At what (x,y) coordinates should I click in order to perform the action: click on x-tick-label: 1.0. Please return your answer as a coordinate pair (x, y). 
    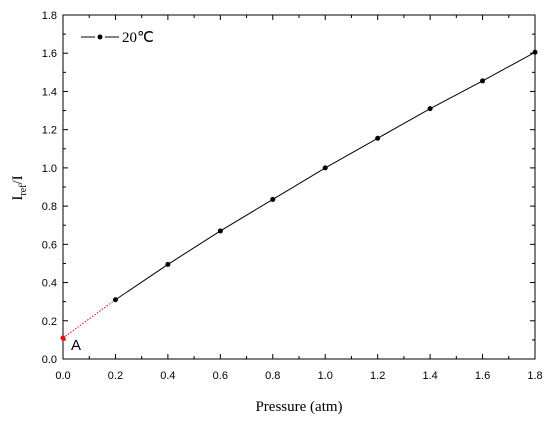
    Looking at the image, I should click on (325, 376).